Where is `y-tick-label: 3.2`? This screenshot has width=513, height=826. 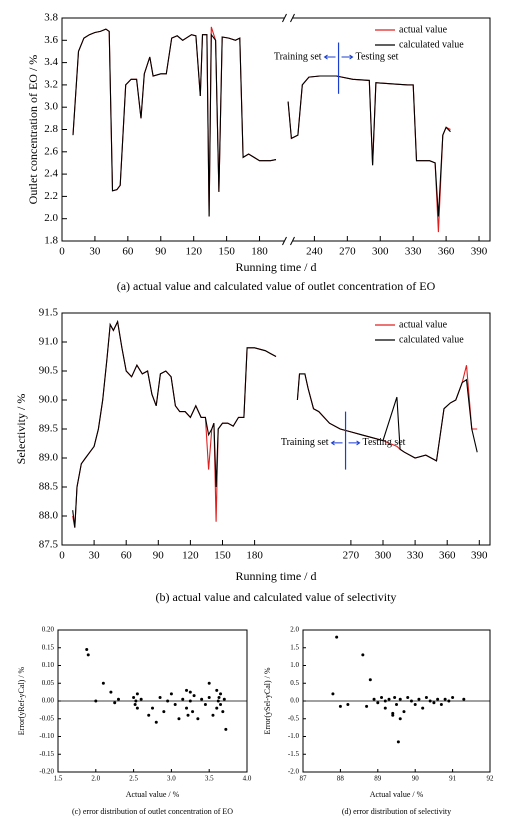
y-tick-label: 3.2 is located at coordinates (51, 84).